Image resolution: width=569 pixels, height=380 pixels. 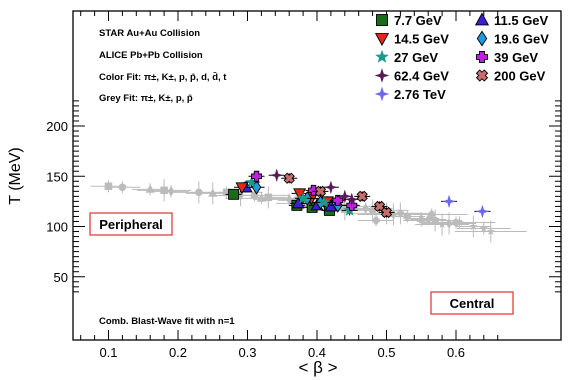 What do you see at coordinates (146, 98) in the screenshot?
I see `grey-fit-label: Grey Fit: π±, K±, p, p̄` at bounding box center [146, 98].